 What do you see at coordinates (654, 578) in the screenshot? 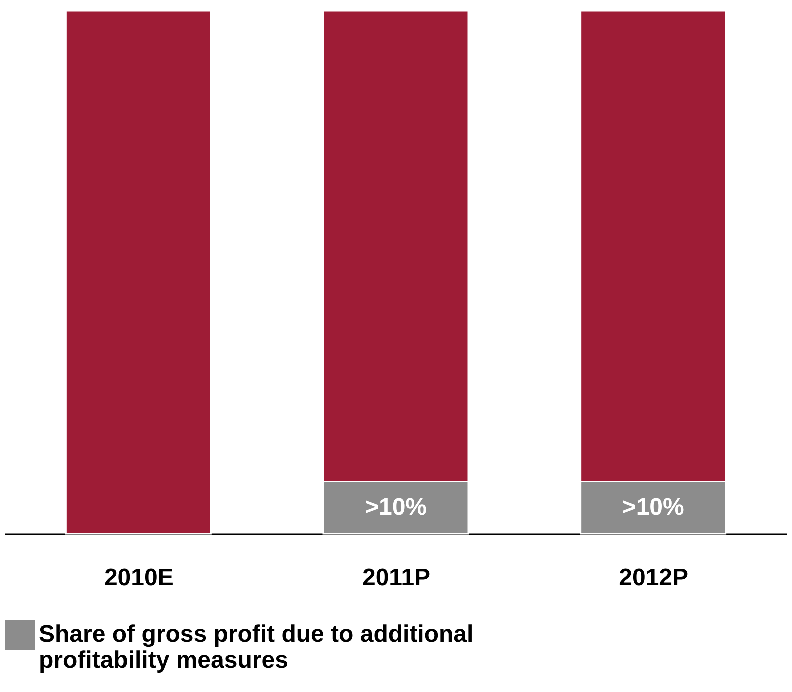
I see `x-tick-label: 2012P` at bounding box center [654, 578].